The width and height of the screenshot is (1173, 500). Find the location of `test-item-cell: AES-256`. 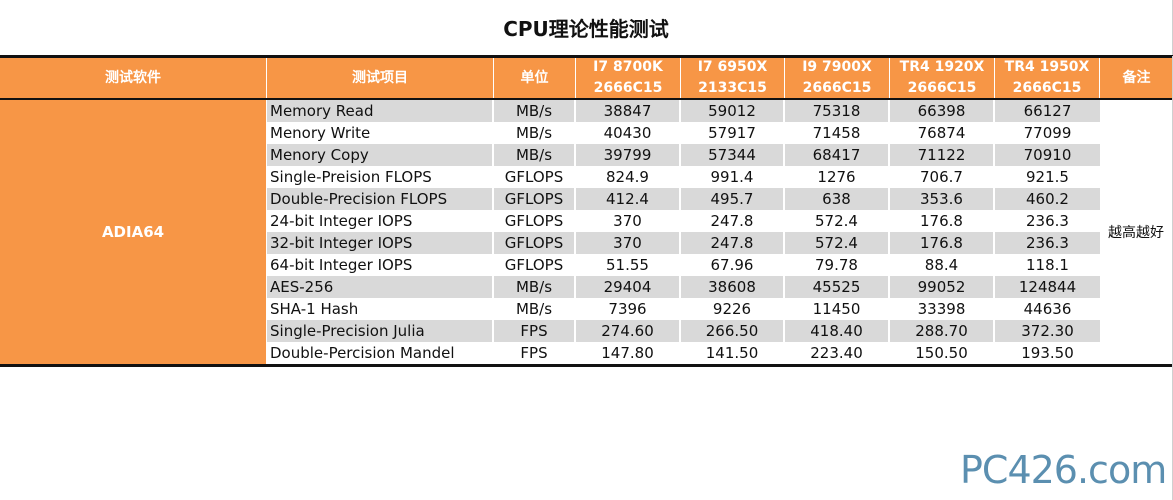

test-item-cell: AES-256 is located at coordinates (380, 287).